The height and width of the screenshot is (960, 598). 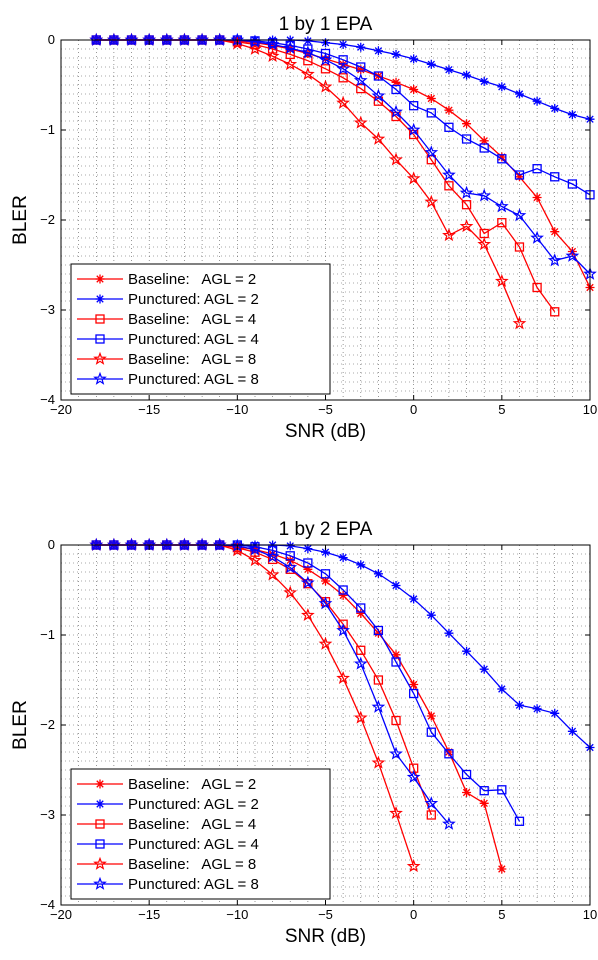 I want to click on chart-title: 1 by 1 EPA, so click(x=326, y=24).